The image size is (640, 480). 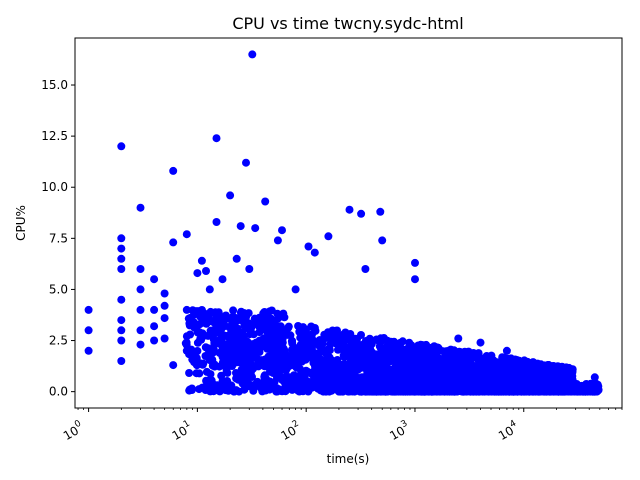 I want to click on x-tick-label: 10³, so click(x=399, y=431).